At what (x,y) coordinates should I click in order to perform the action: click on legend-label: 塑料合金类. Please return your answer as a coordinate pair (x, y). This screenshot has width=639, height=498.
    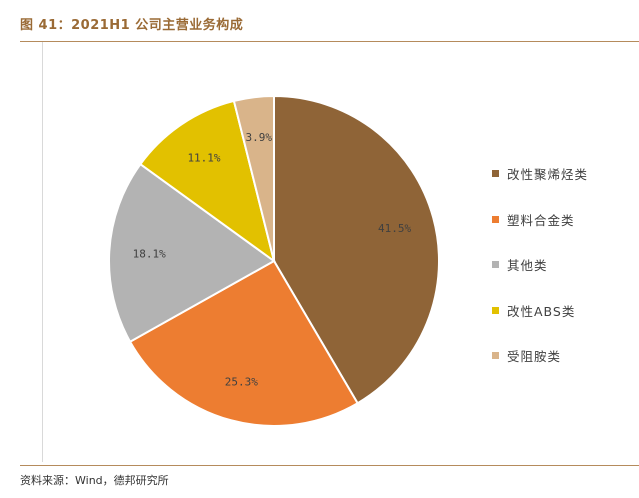
    Looking at the image, I should click on (541, 220).